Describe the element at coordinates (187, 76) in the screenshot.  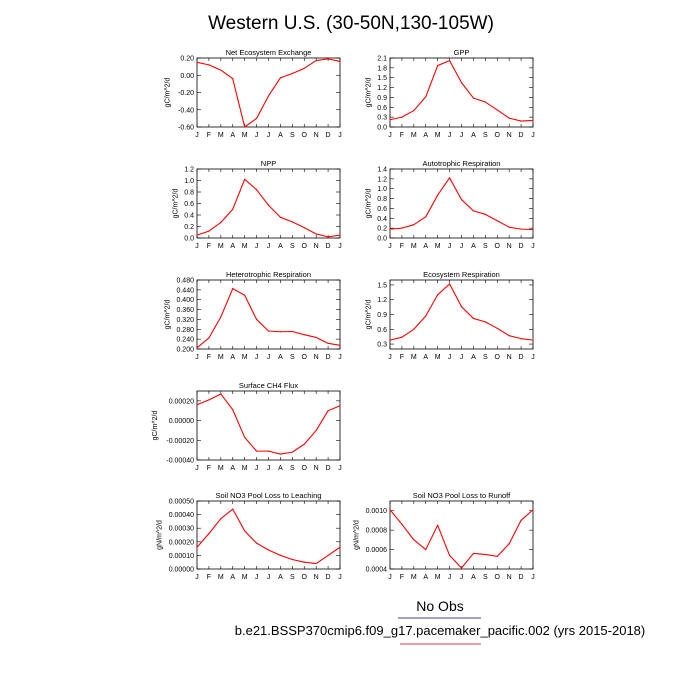
I see `y-tick-label: 0.00` at that location.